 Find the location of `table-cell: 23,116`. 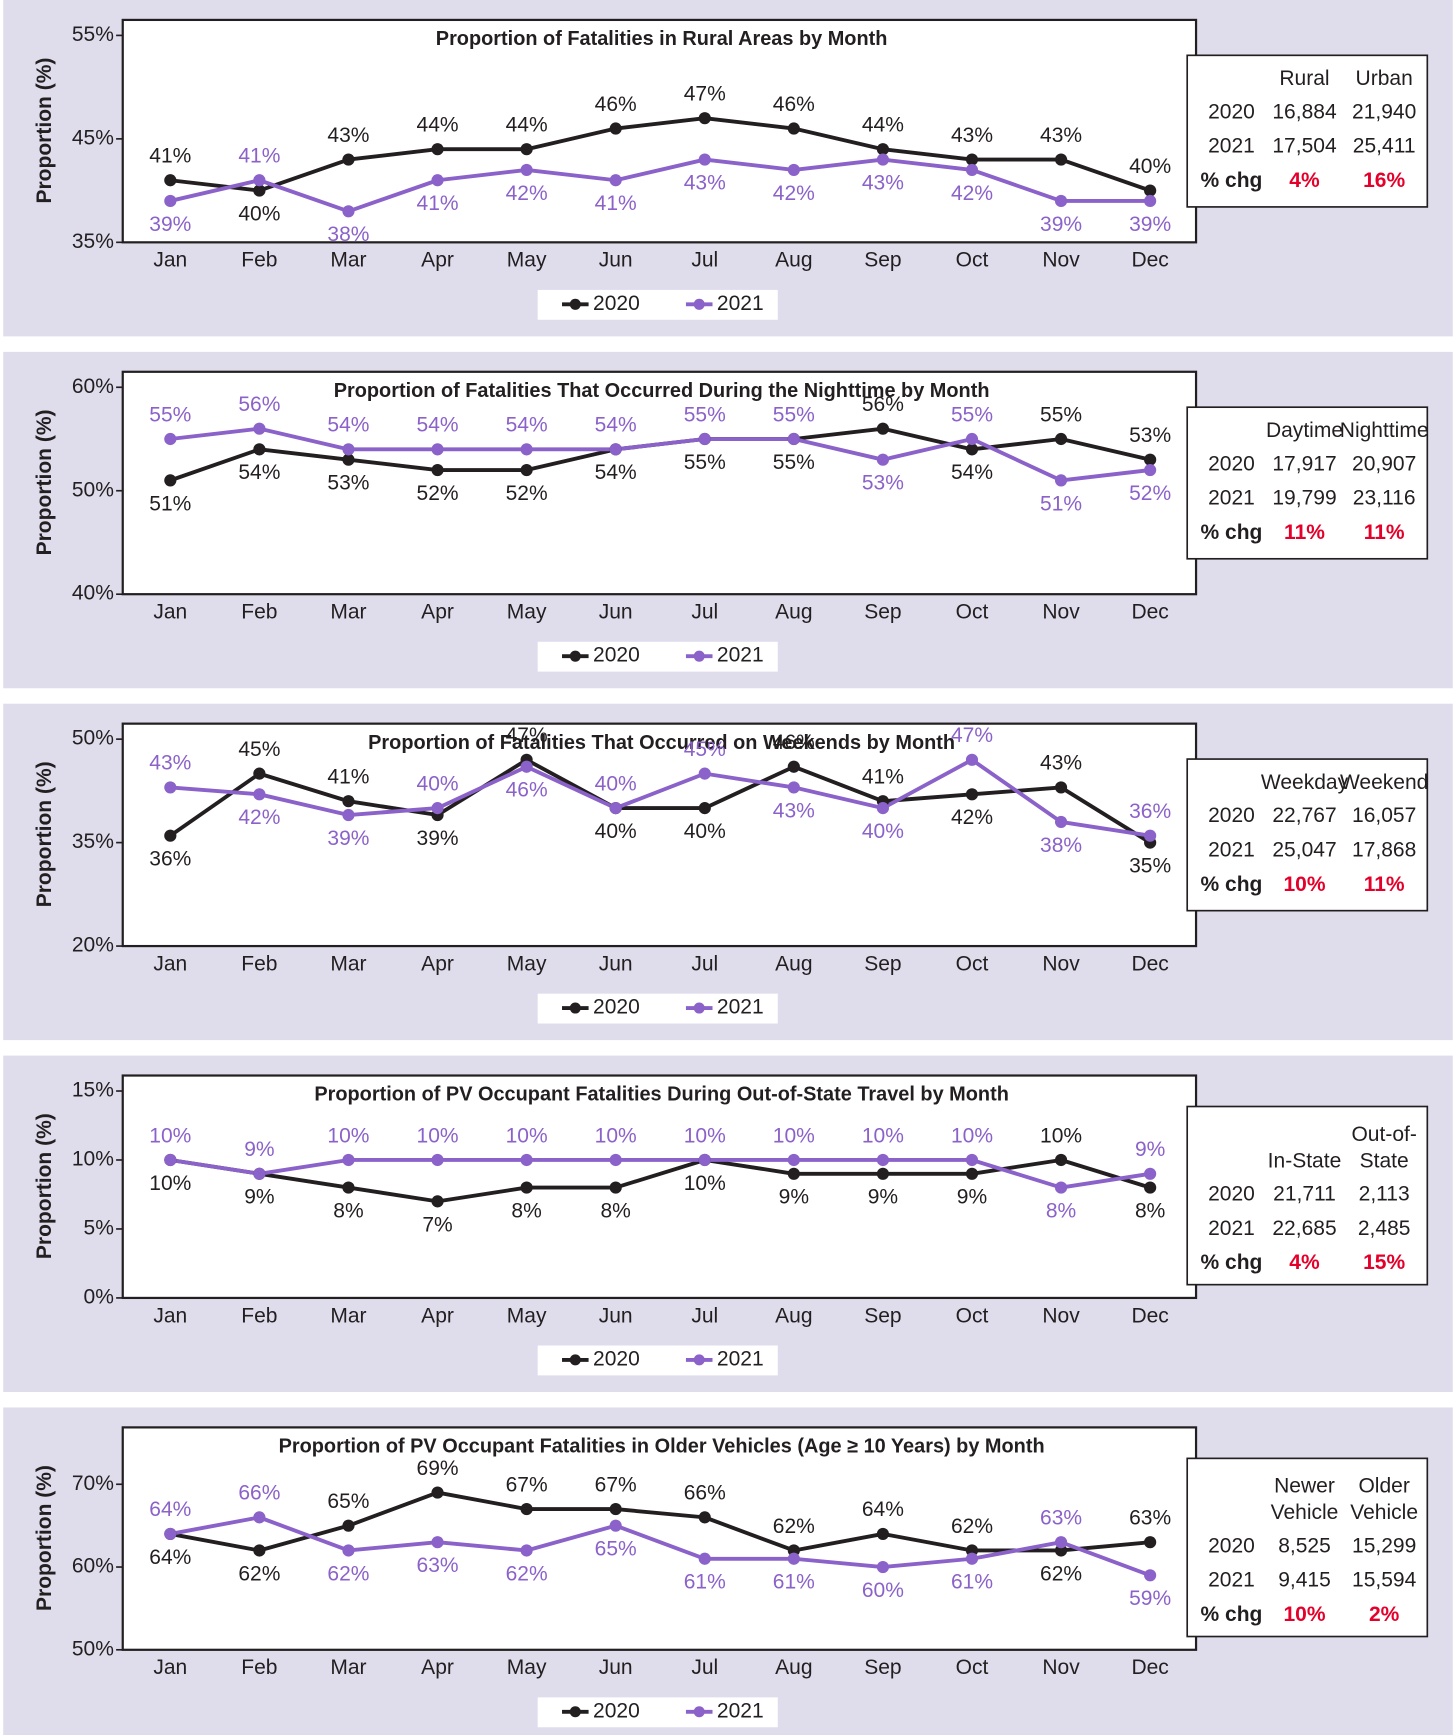

table-cell: 23,116 is located at coordinates (1384, 498).